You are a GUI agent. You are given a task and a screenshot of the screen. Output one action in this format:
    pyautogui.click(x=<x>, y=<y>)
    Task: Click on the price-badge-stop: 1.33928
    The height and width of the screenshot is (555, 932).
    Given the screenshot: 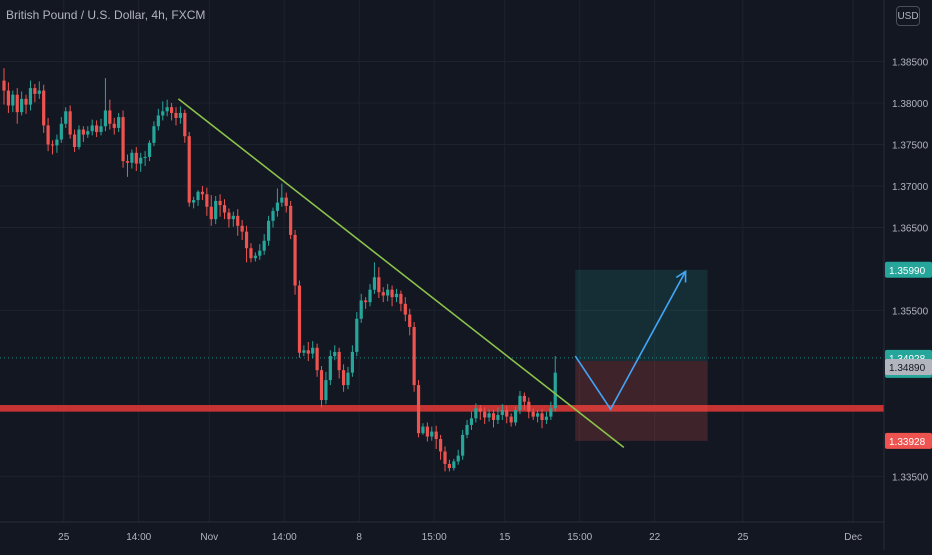 What is the action you would take?
    pyautogui.click(x=908, y=440)
    